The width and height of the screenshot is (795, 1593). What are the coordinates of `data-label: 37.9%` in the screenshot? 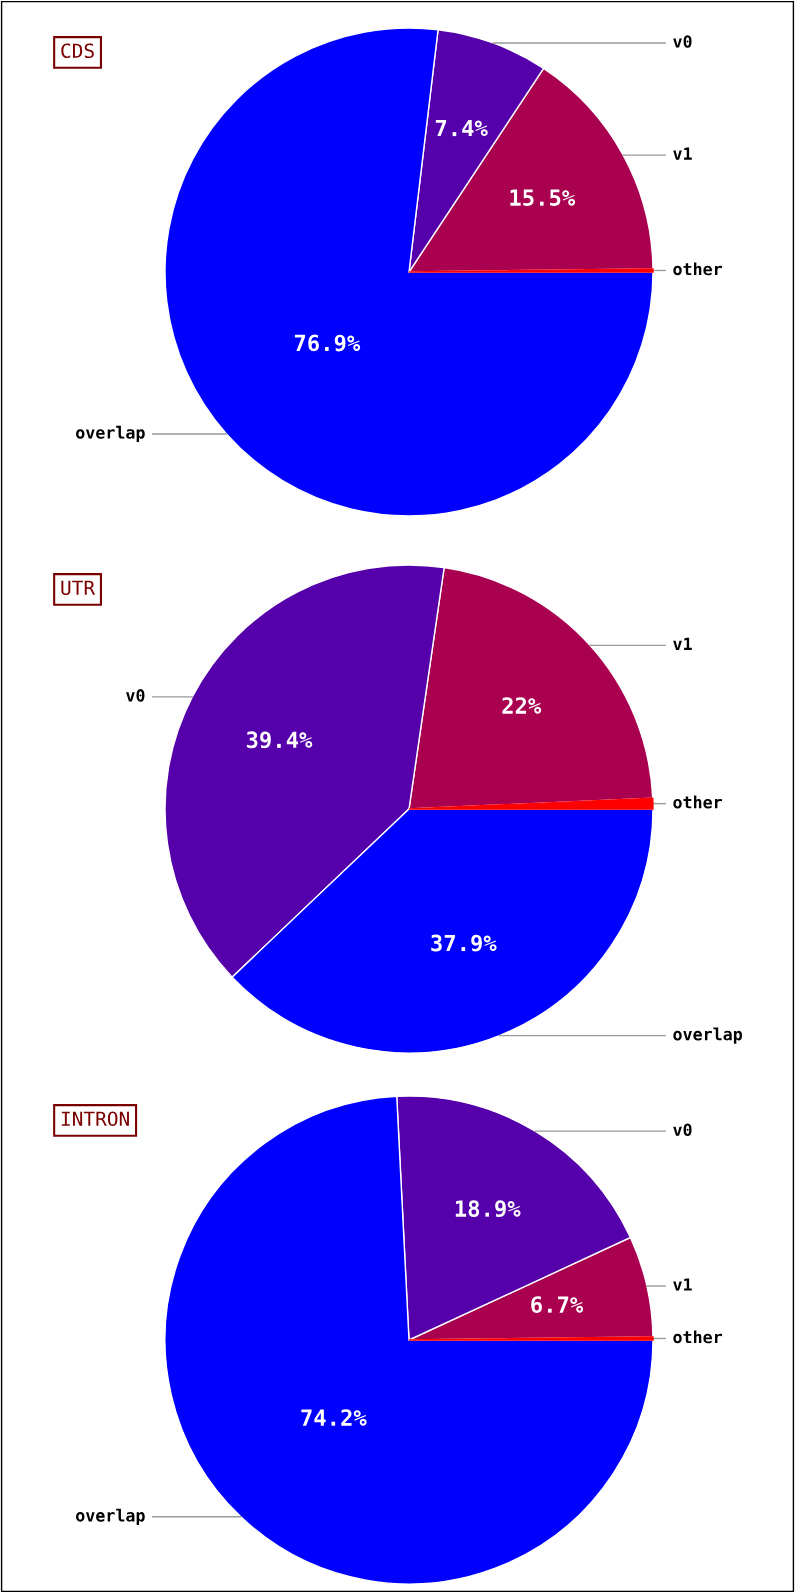 It's located at (464, 943).